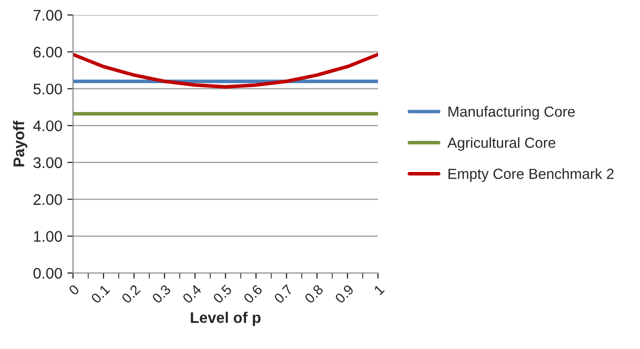 The image size is (640, 349). I want to click on y-tick-label: 6.00, so click(48, 52).